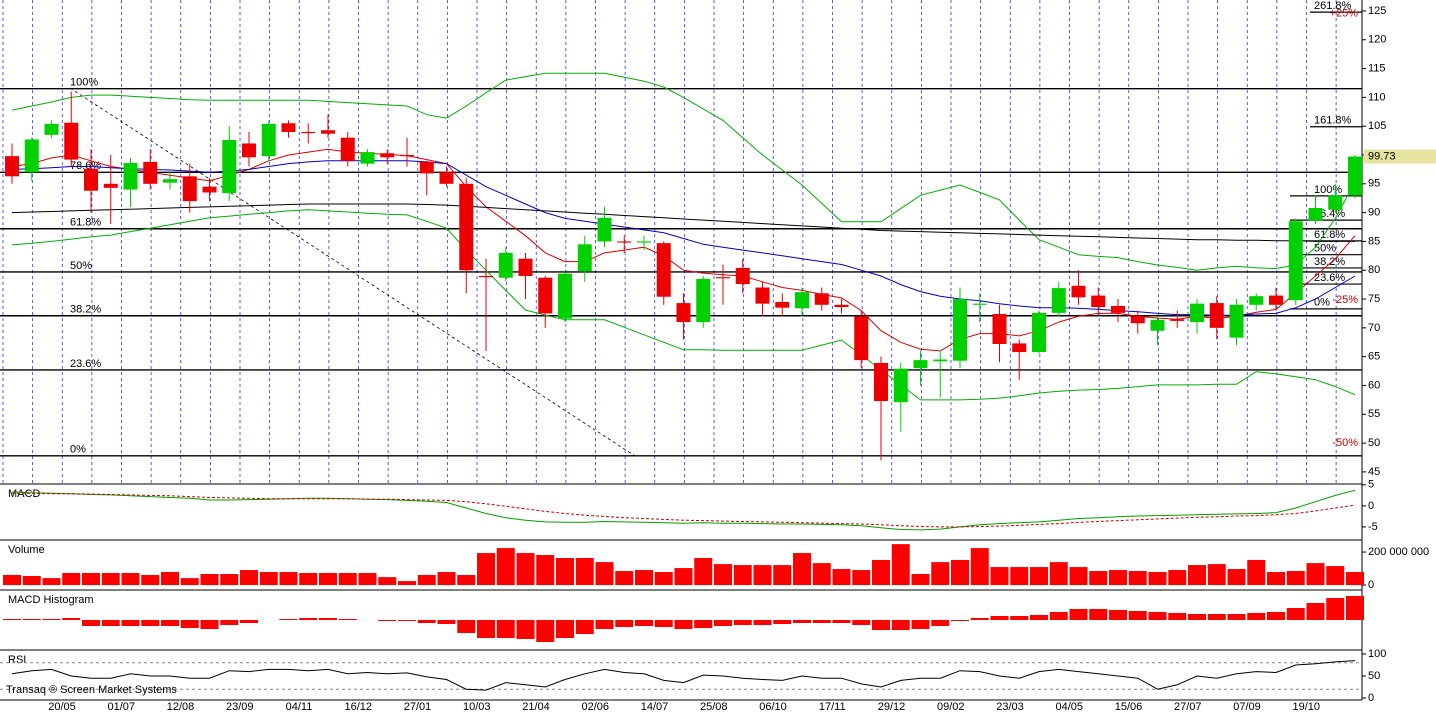 This screenshot has width=1436, height=720. Describe the element at coordinates (1373, 527) in the screenshot. I see `y-tick-label: -5` at that location.